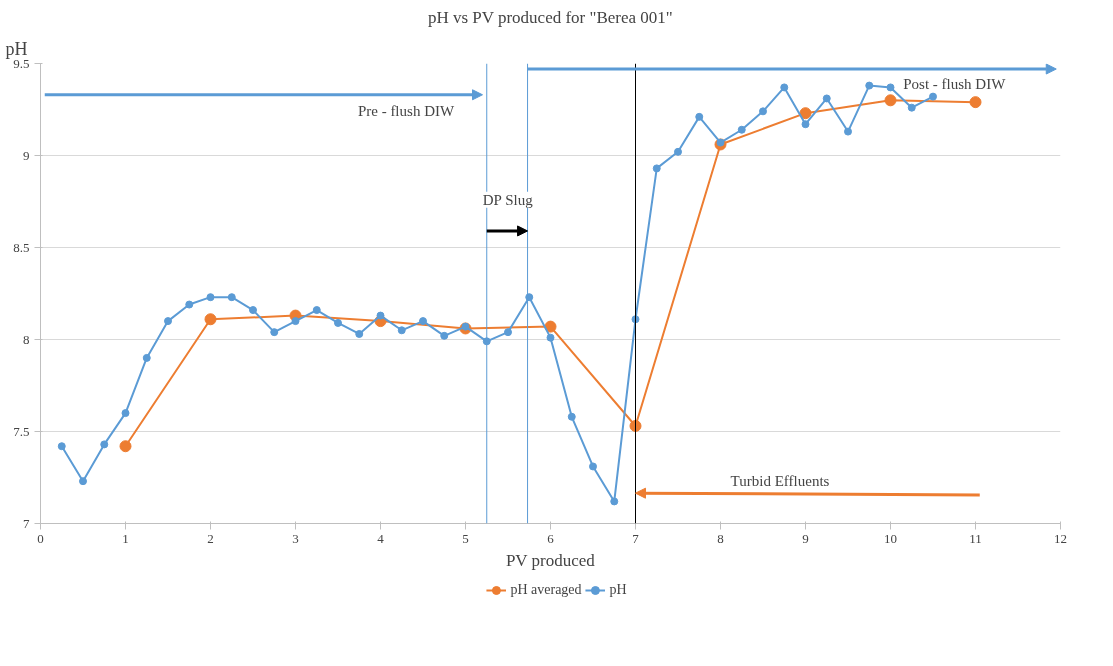 Image resolution: width=1113 pixels, height=666 pixels. Describe the element at coordinates (890, 538) in the screenshot. I see `x-tick-label: 10` at that location.